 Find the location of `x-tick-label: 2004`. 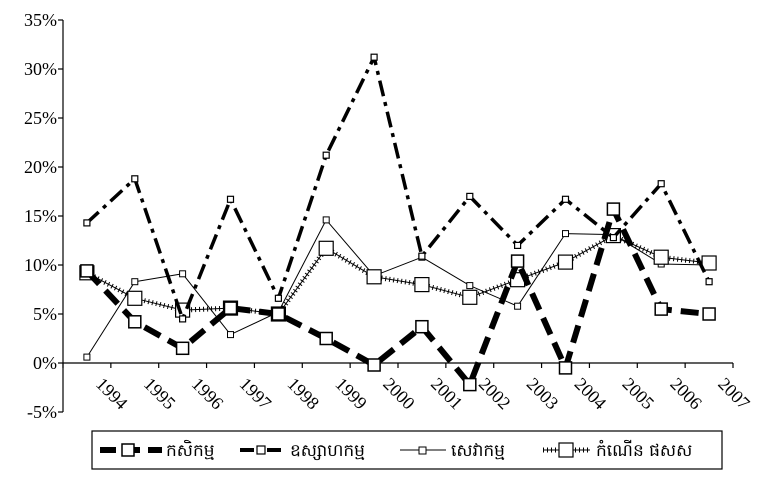

x-tick-label: 2004 is located at coordinates (591, 394).